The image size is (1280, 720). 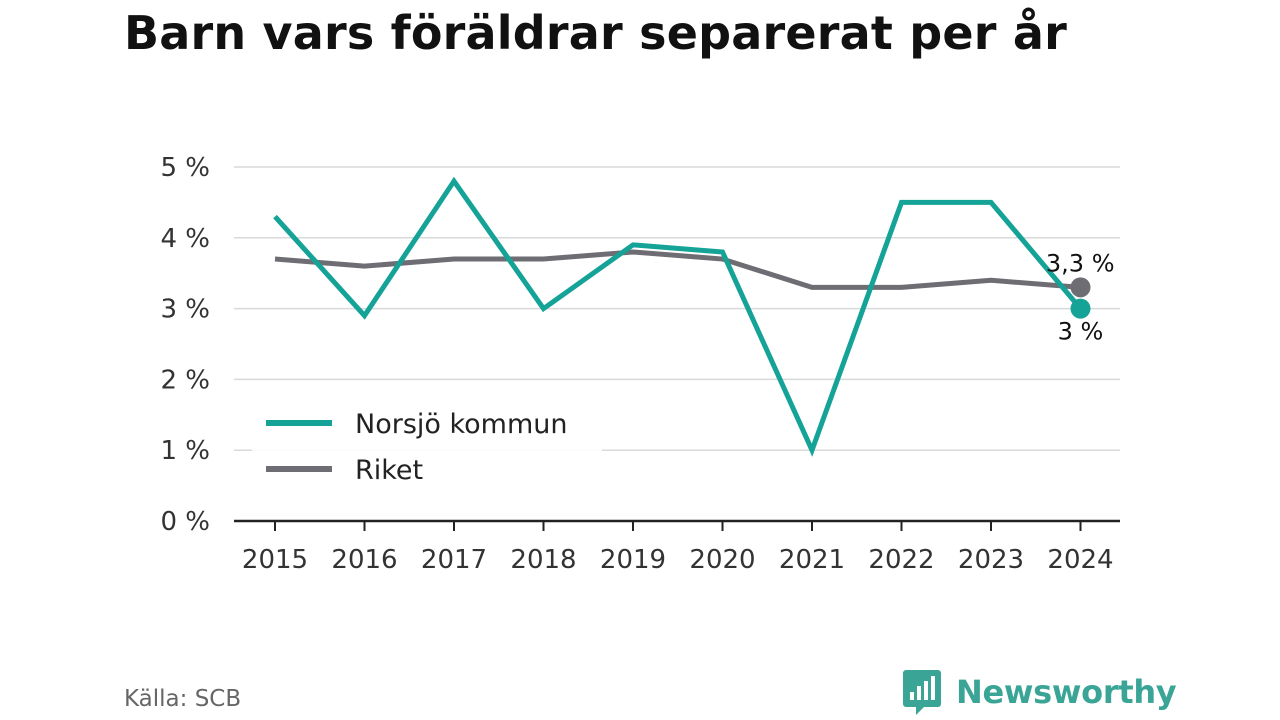 What do you see at coordinates (1080, 287) in the screenshot?
I see `end-point-riket` at bounding box center [1080, 287].